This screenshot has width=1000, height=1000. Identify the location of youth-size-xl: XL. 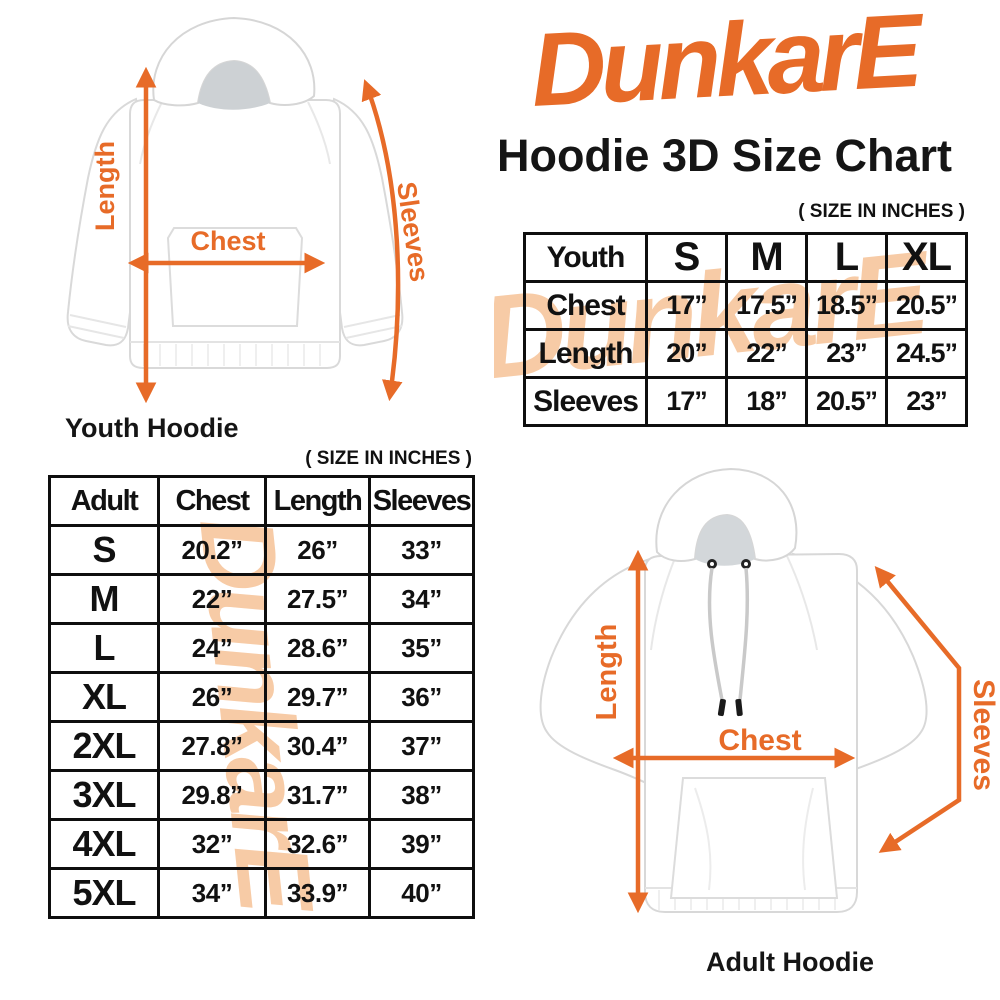
(926, 257).